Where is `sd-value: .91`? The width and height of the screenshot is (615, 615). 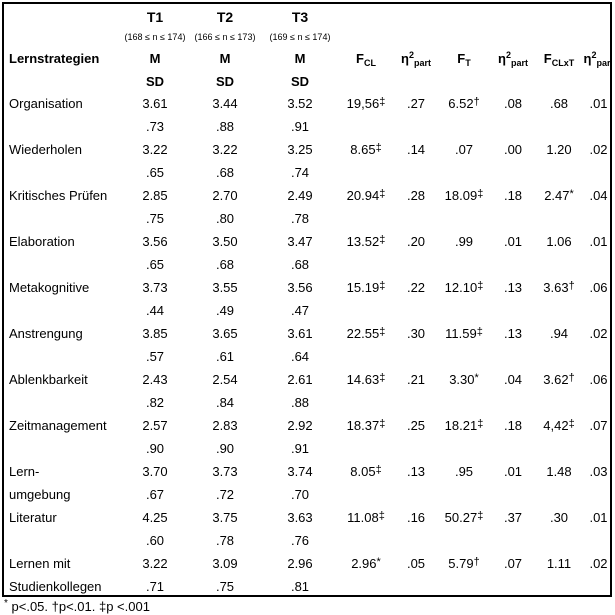 sd-value: .91 is located at coordinates (300, 126).